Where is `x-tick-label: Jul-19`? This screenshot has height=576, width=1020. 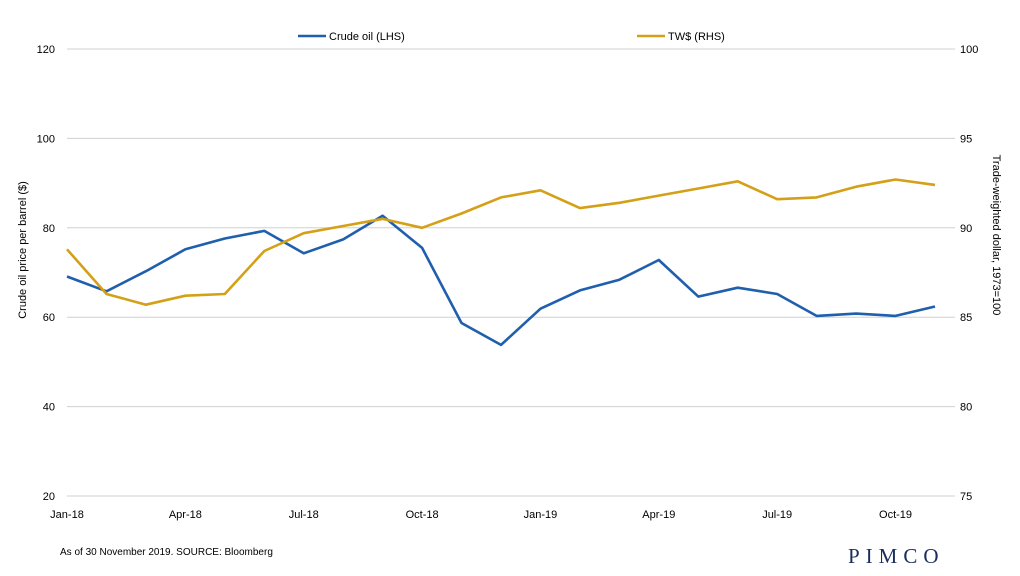
x-tick-label: Jul-19 is located at coordinates (777, 515).